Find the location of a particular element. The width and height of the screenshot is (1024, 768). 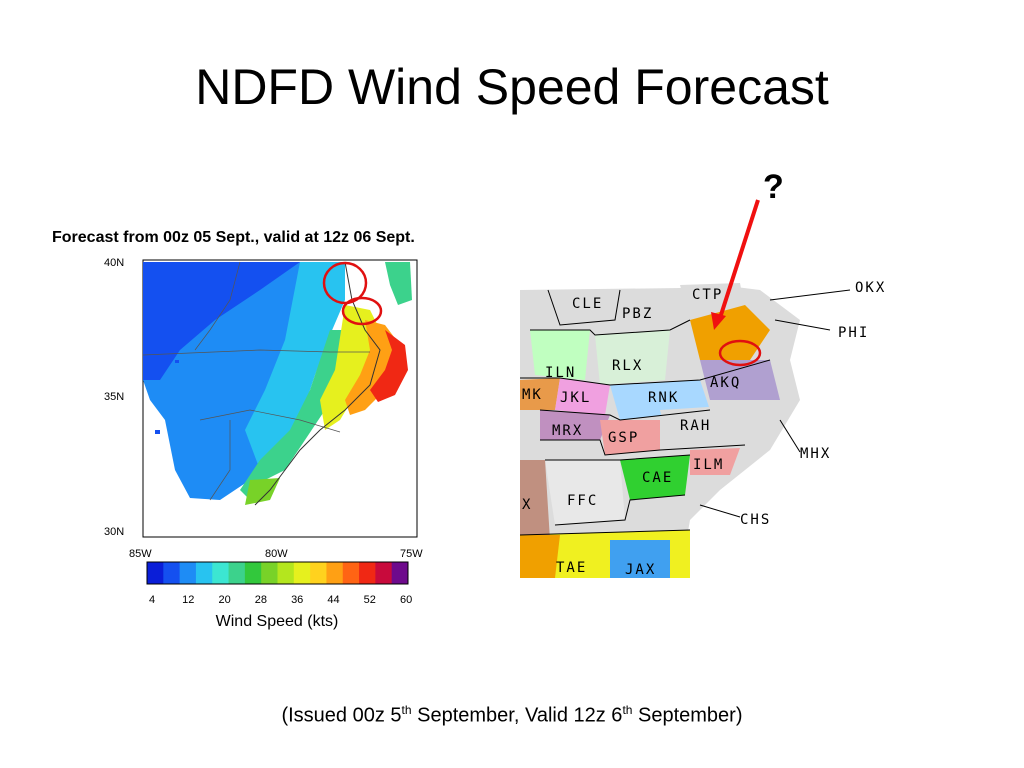

wfo-label: MK is located at coordinates (532, 395).